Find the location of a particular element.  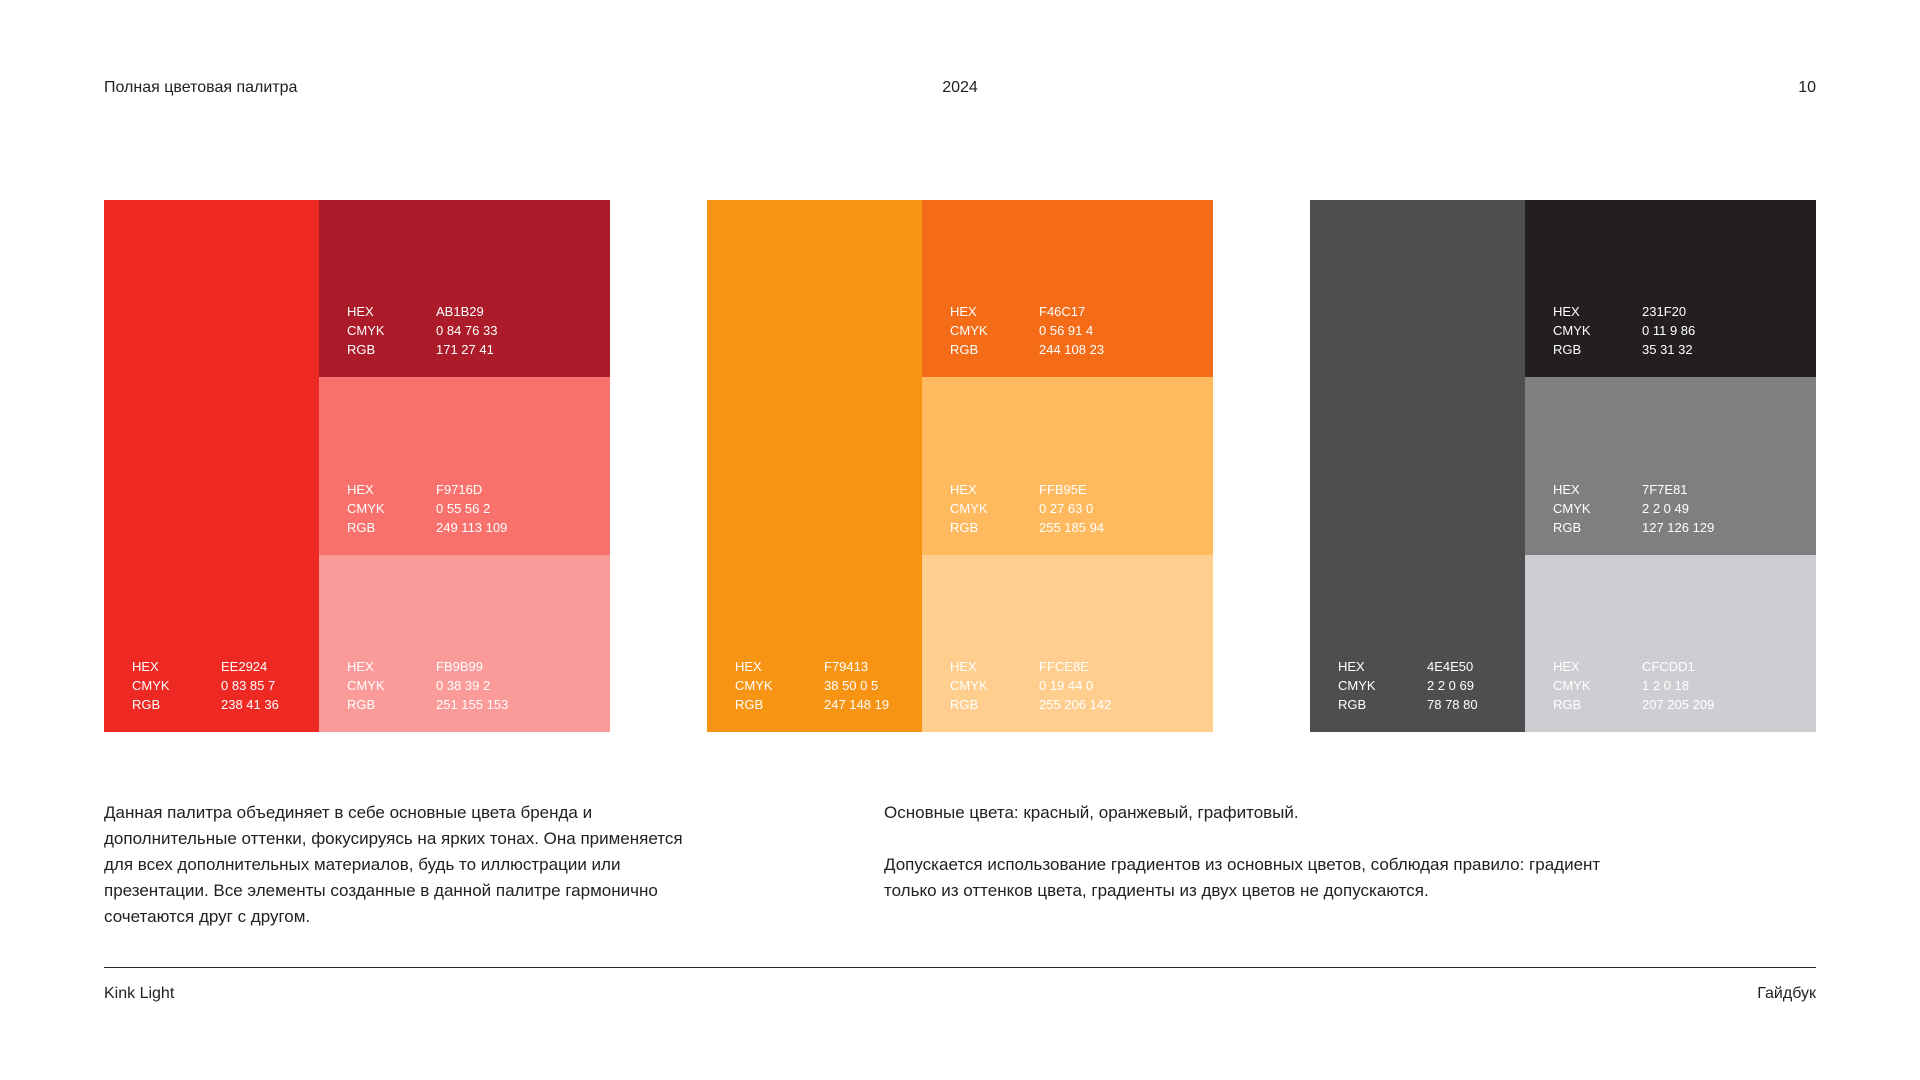

hex-value: AB1B29 is located at coordinates (460, 312).